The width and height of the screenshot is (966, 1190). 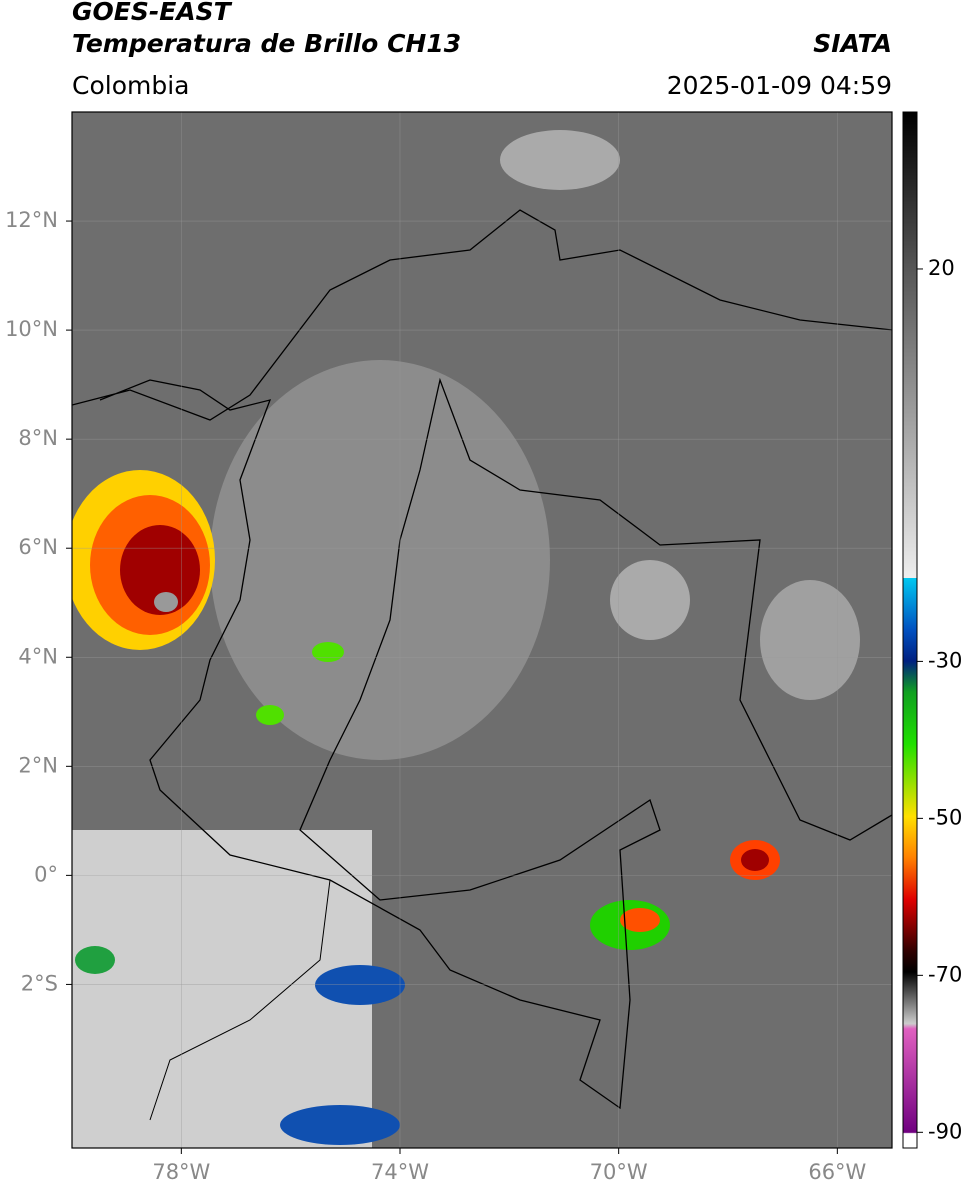 What do you see at coordinates (38, 656) in the screenshot?
I see `y-tick-label: 4°N` at bounding box center [38, 656].